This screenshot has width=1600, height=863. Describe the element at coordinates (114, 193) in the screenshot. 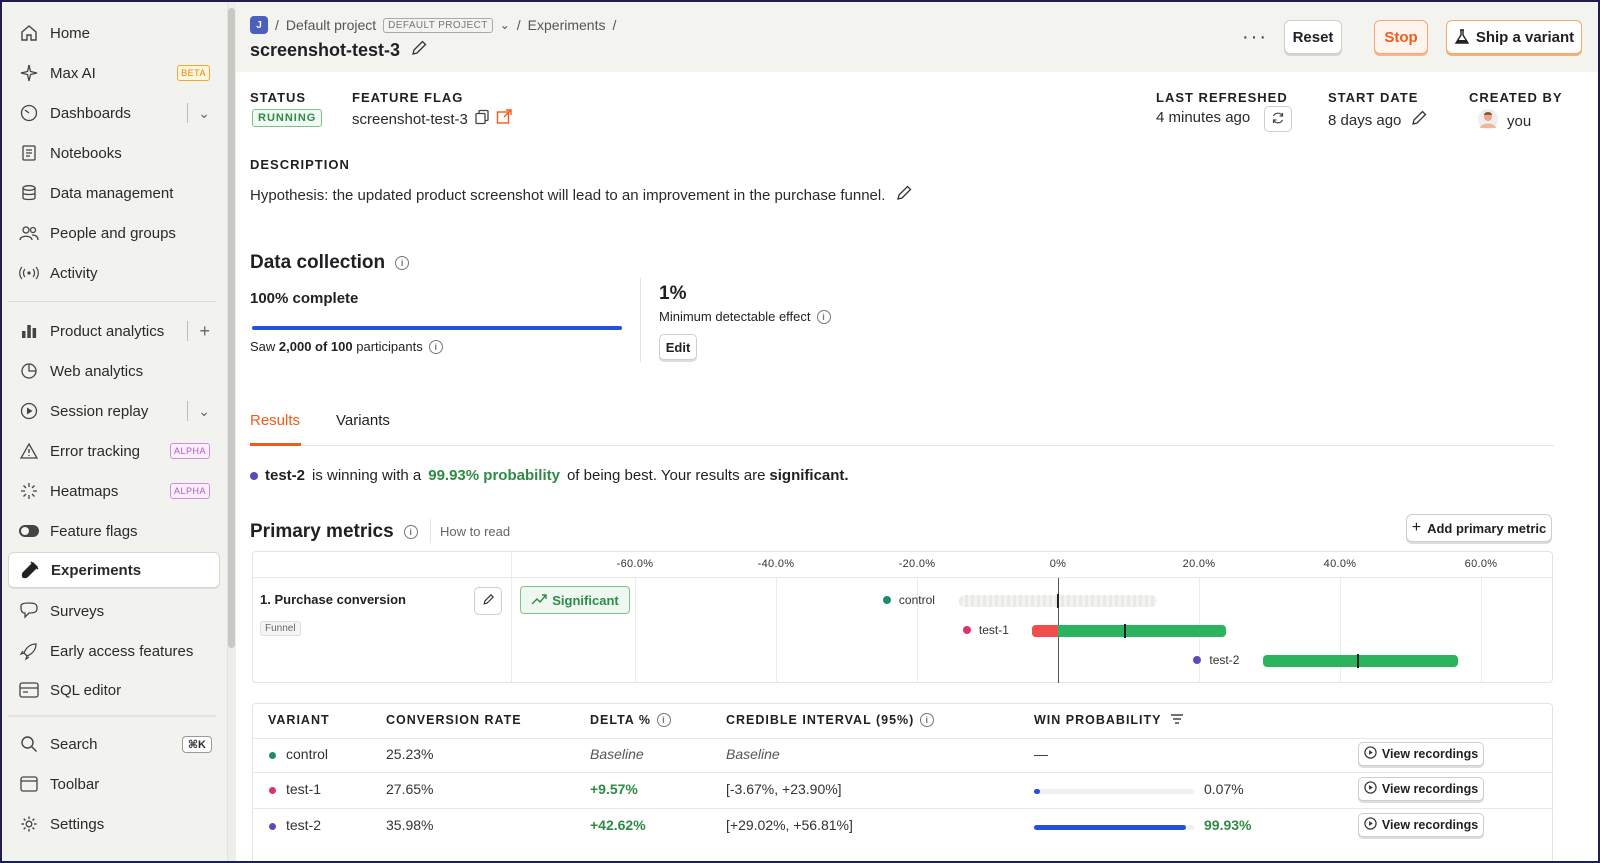

I see `sidebar-item-data-management: Data management` at that location.